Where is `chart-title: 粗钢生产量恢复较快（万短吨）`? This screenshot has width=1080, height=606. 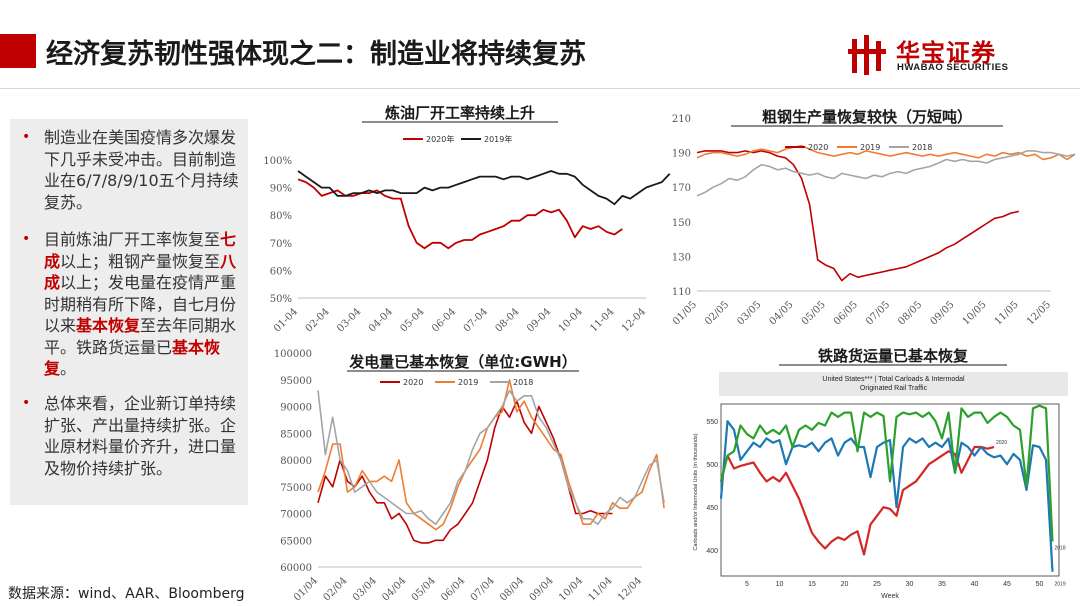 chart-title: 粗钢生产量恢复较快（万短吨） is located at coordinates (867, 117).